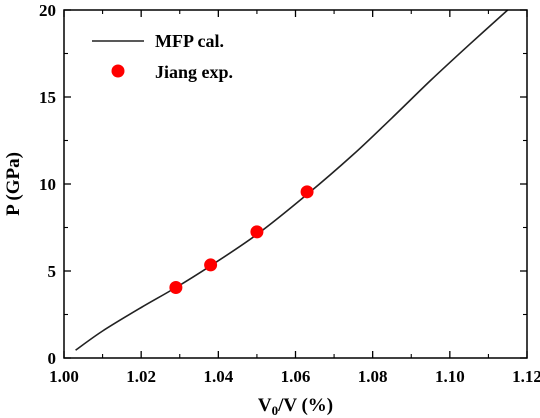 This screenshot has height=418, width=540. What do you see at coordinates (218, 376) in the screenshot?
I see `x-tick-label: 1.04` at bounding box center [218, 376].